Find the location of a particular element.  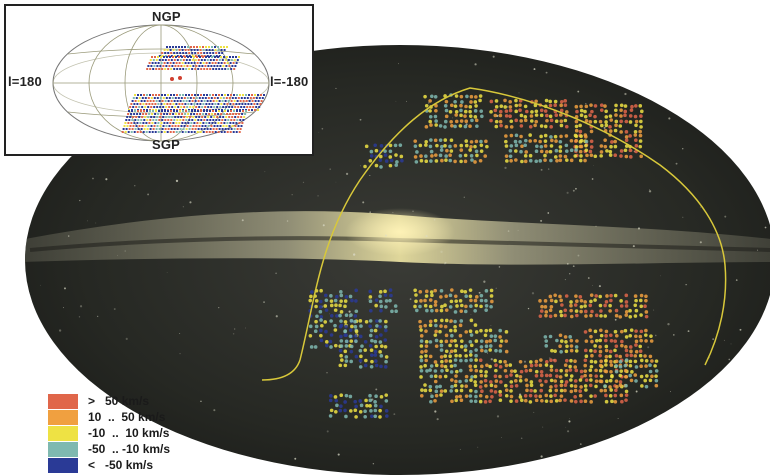

legend-row-m50-m10: -50 .. -10 km/s is located at coordinates (163, 449).